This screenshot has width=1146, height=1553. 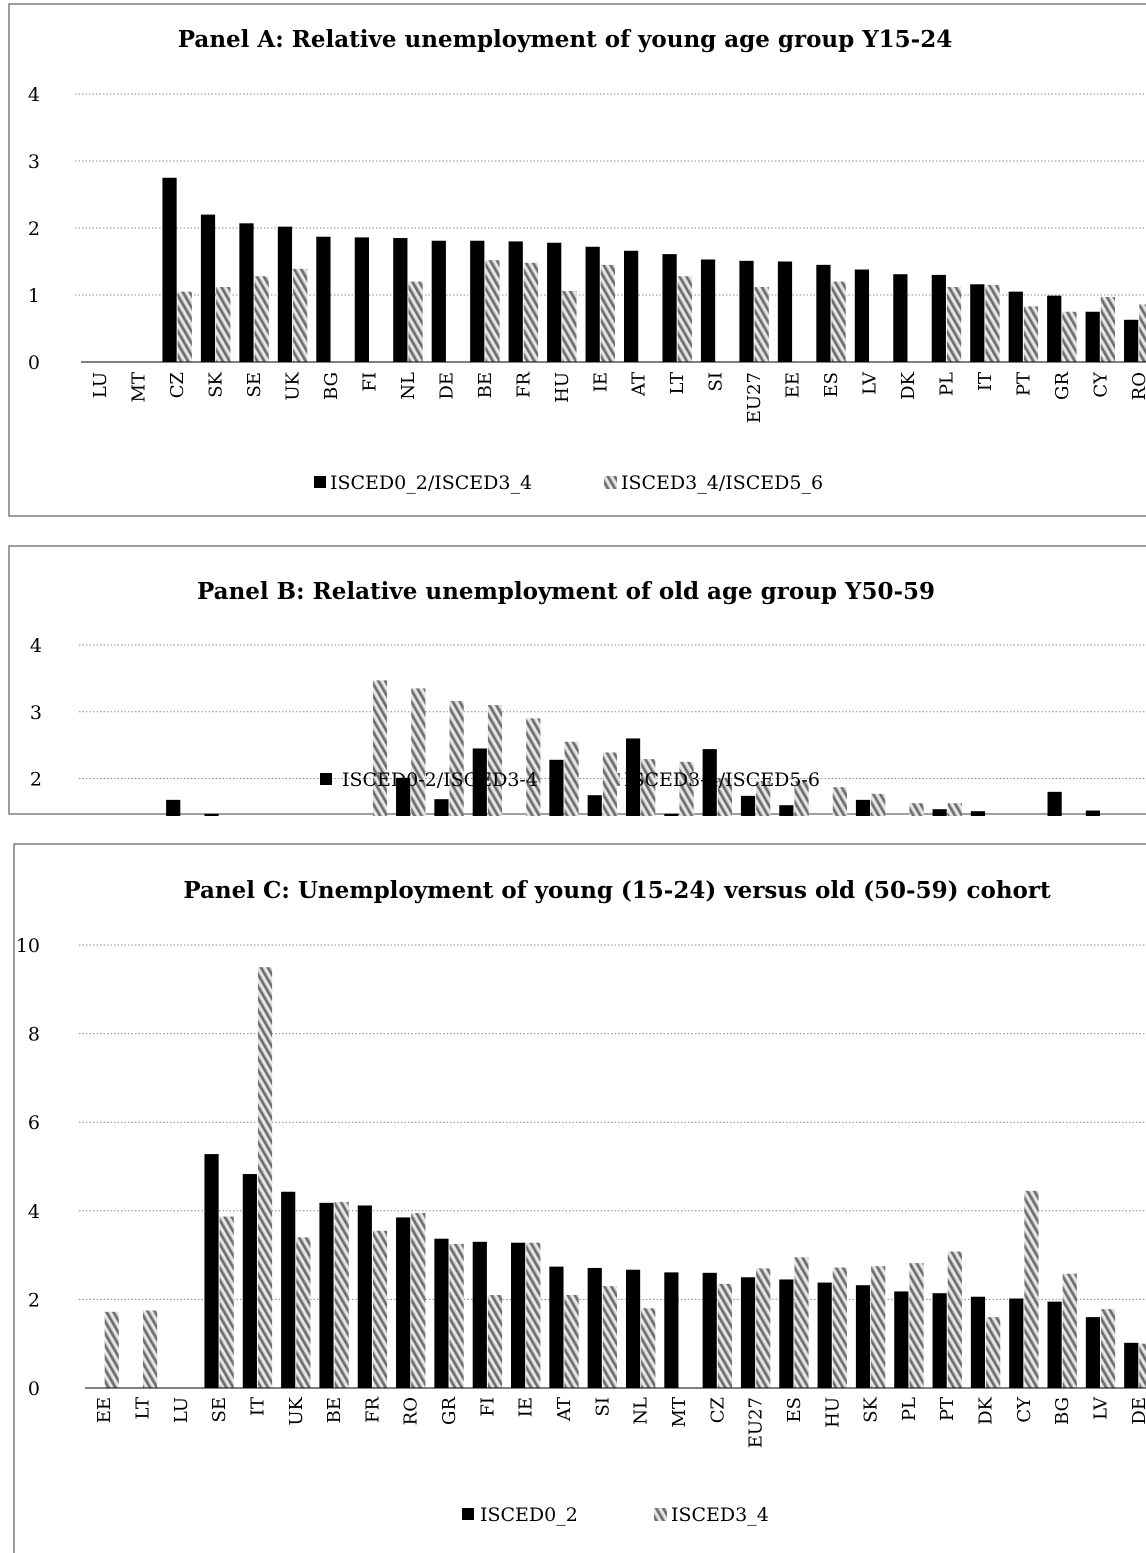 I want to click on x-tick-label: EU27, so click(x=754, y=397).